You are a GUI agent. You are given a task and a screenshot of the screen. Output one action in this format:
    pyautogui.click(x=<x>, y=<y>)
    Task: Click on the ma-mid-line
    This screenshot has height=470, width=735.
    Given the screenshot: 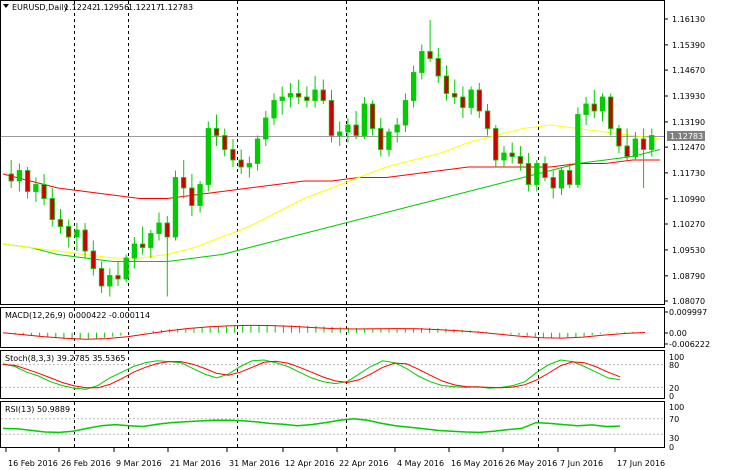 What is the action you would take?
    pyautogui.click(x=331, y=179)
    